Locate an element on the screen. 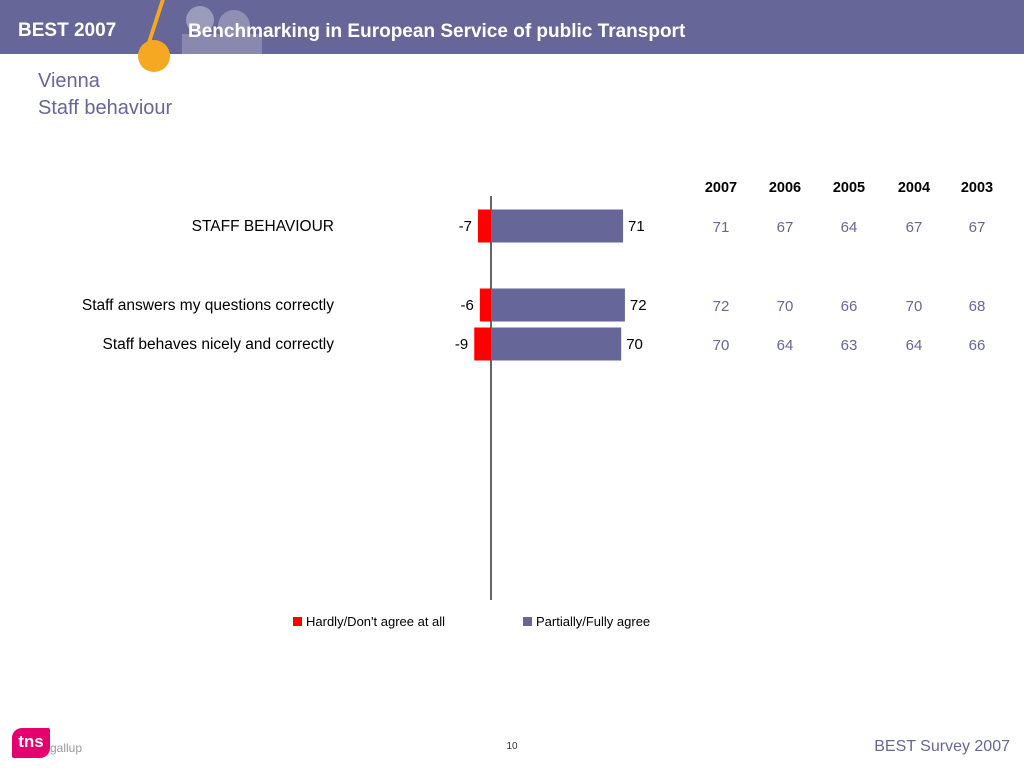  negative-data-label: -7 is located at coordinates (465, 226).